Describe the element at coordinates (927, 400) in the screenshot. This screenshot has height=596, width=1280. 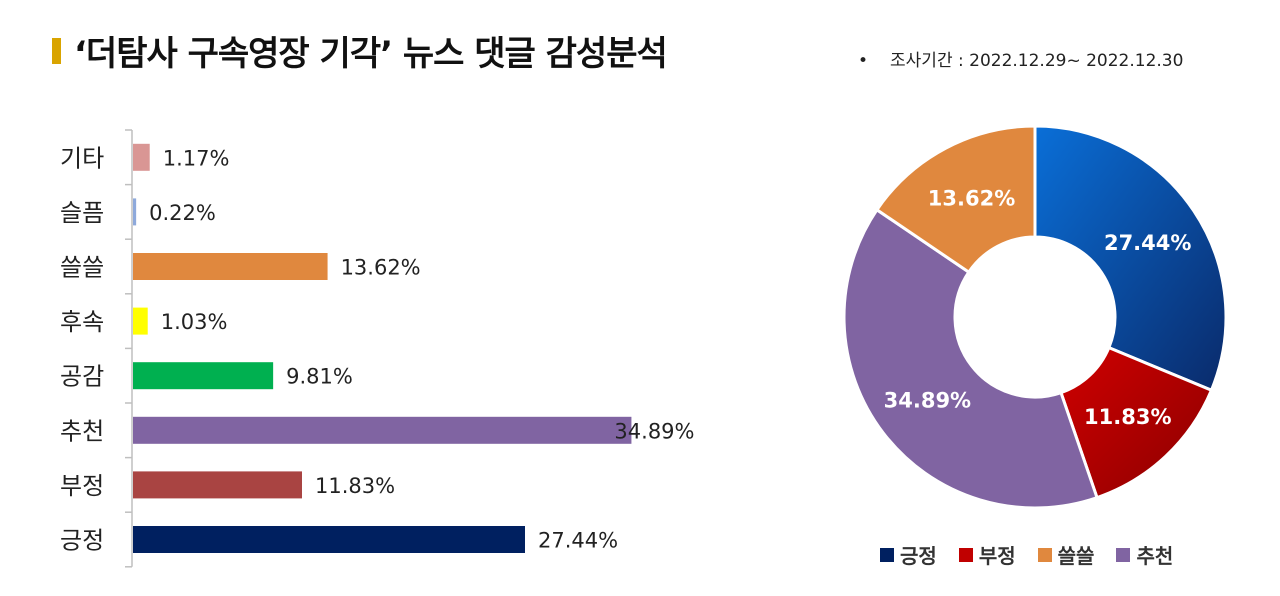
I see `donut-value-label: 34.89%` at that location.